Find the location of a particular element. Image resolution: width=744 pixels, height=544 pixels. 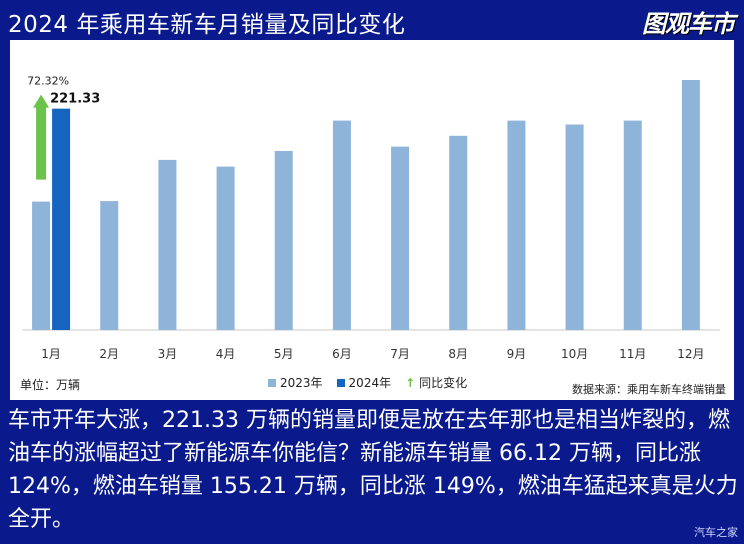

x-tick-label-9: 9月 is located at coordinates (517, 354).